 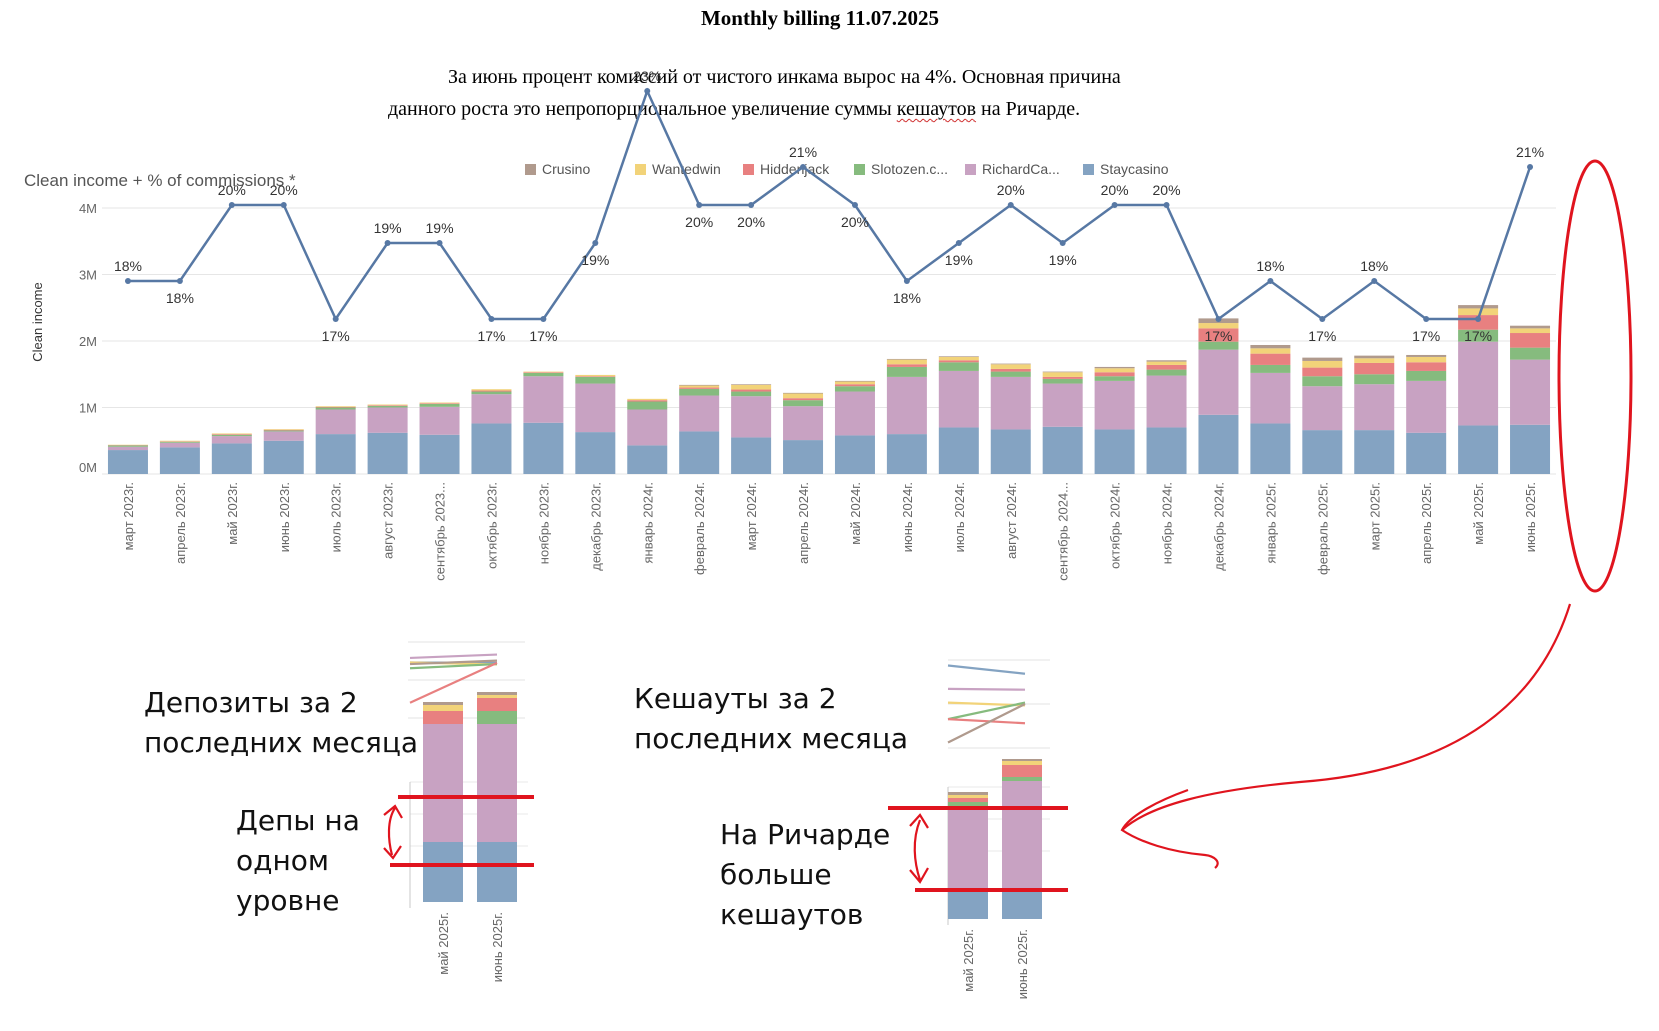 What do you see at coordinates (497, 947) in the screenshot?
I see `mini-x-tick-label: июнь 2025г.` at bounding box center [497, 947].